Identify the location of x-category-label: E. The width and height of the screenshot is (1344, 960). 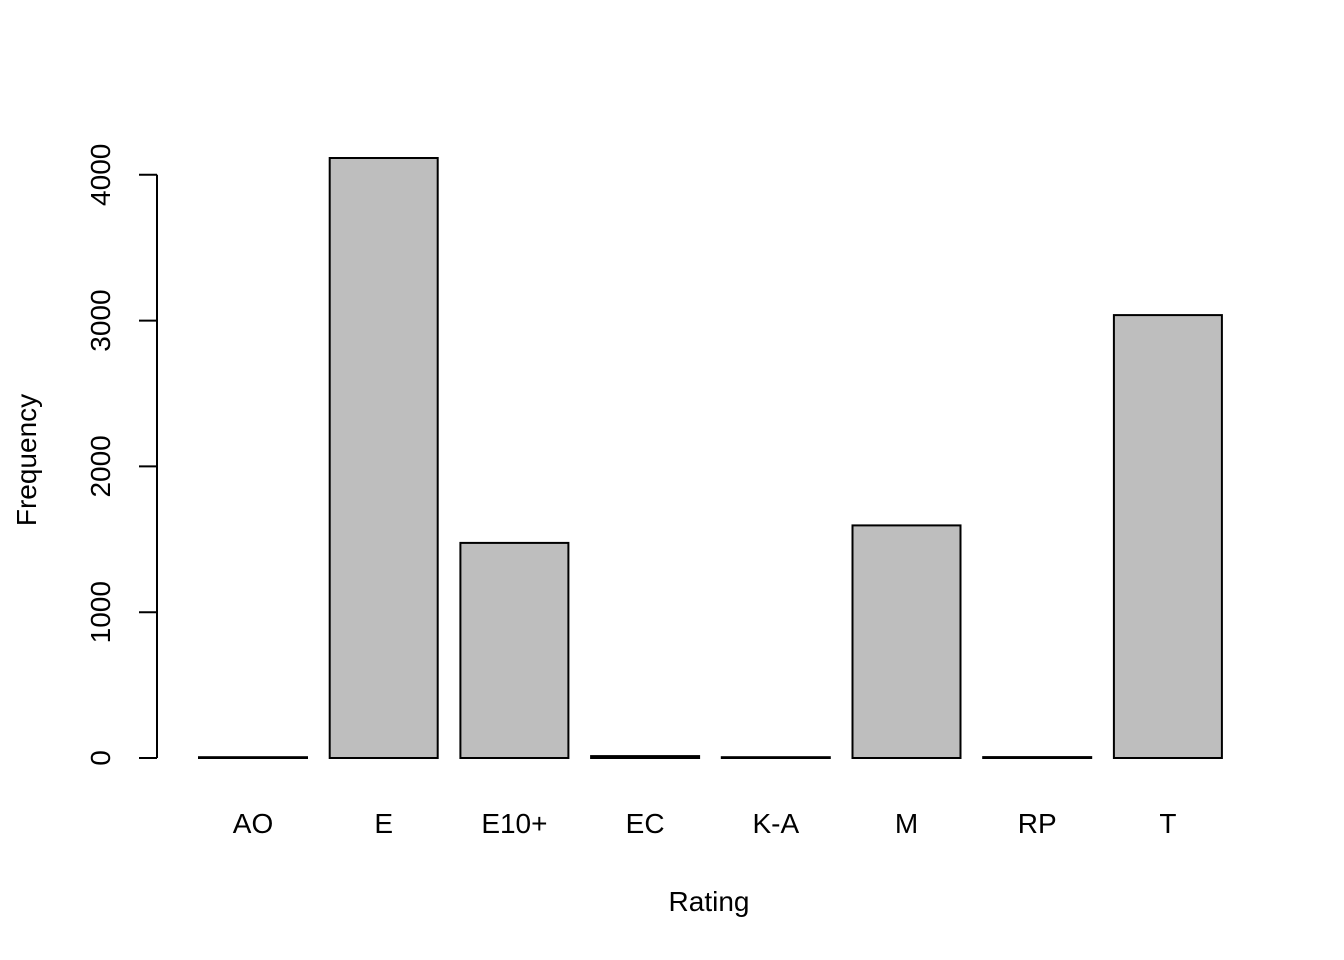
(383, 823).